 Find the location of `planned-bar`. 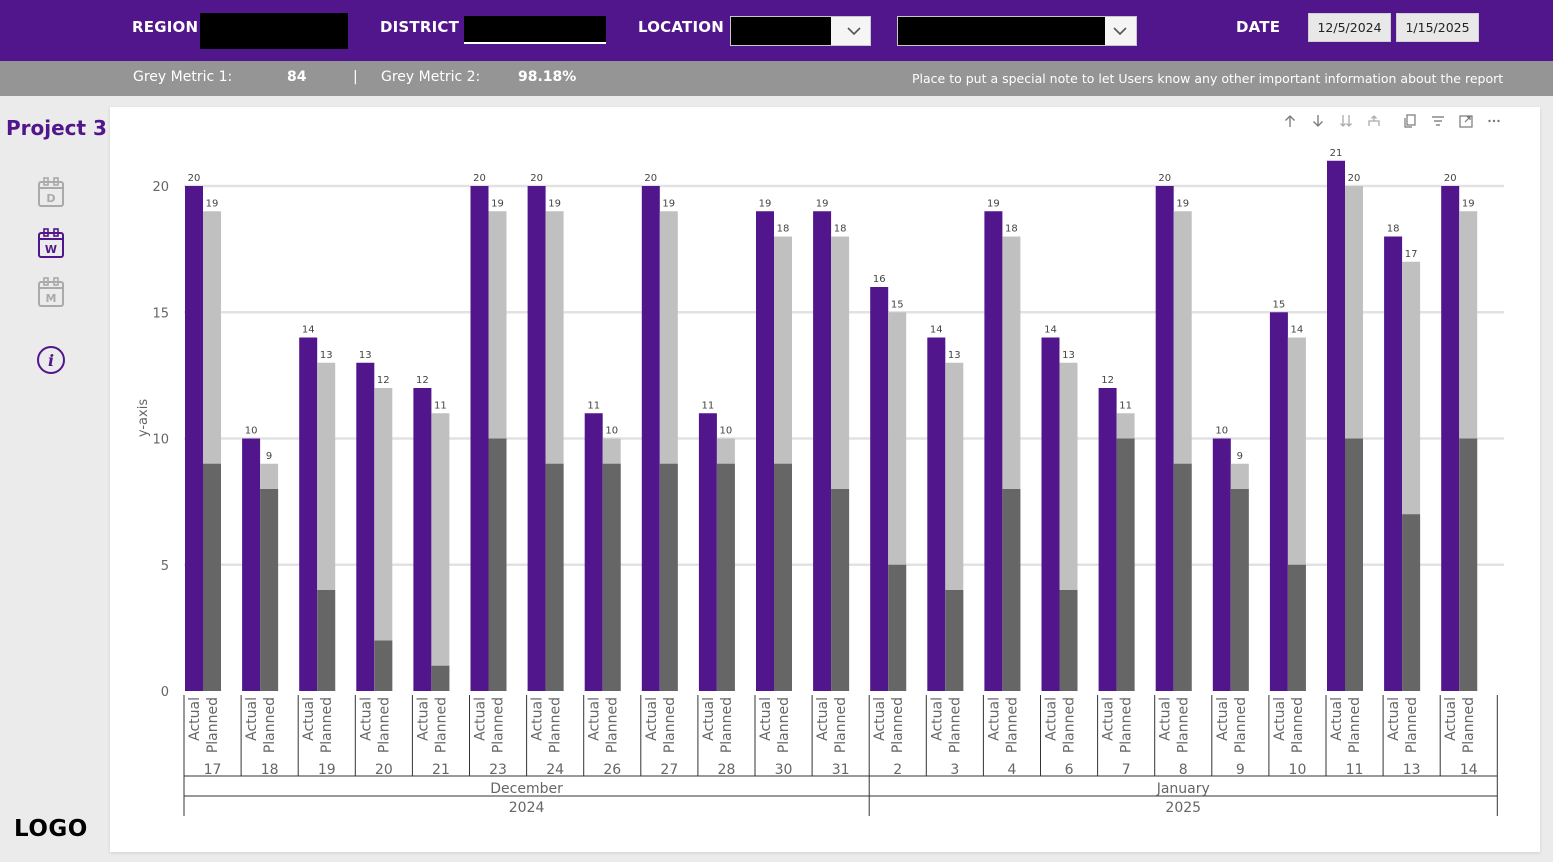

planned-bar is located at coordinates (440, 552).